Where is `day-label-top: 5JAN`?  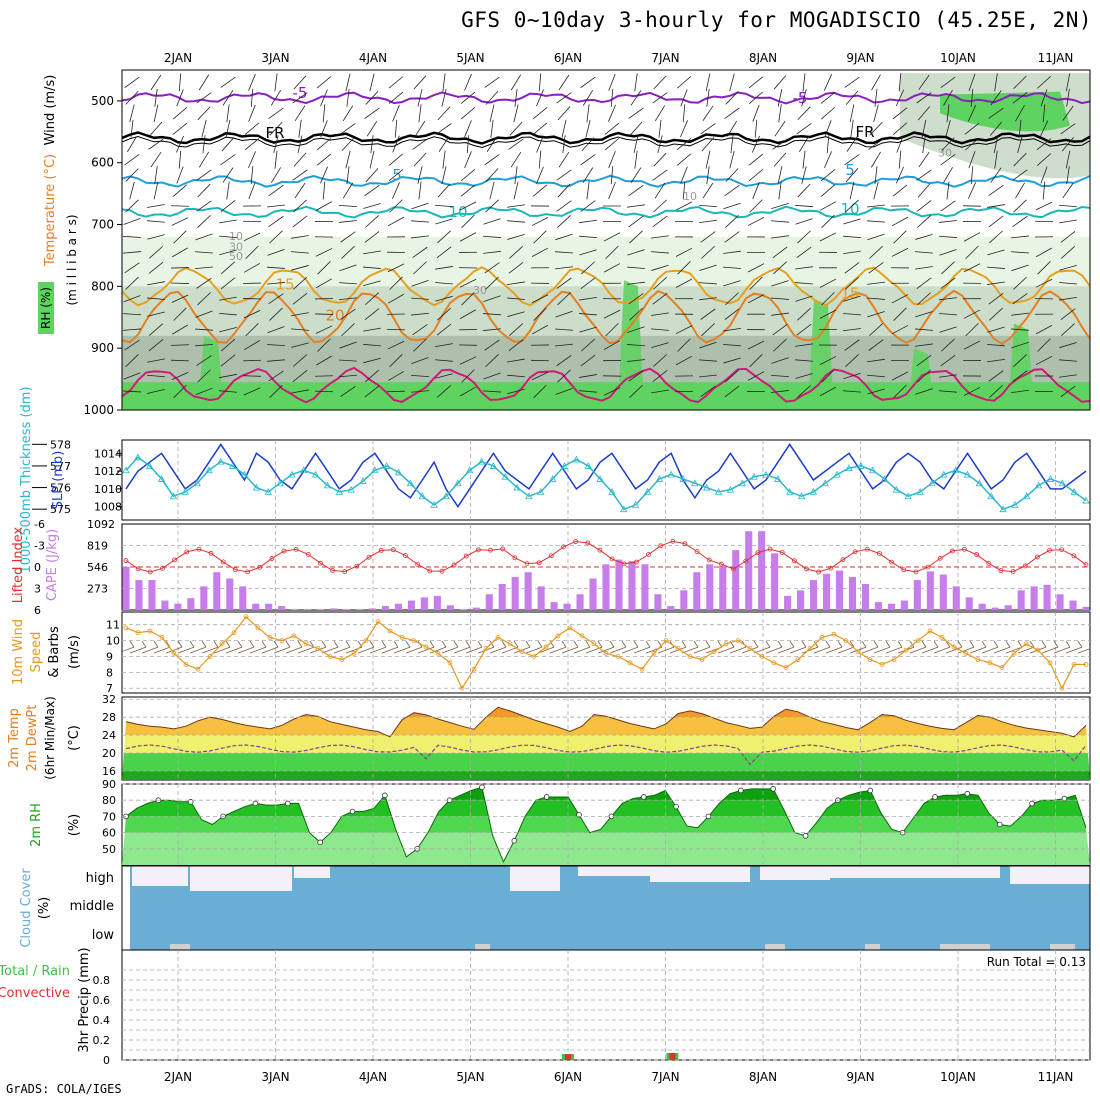
day-label-top: 5JAN is located at coordinates (470, 58).